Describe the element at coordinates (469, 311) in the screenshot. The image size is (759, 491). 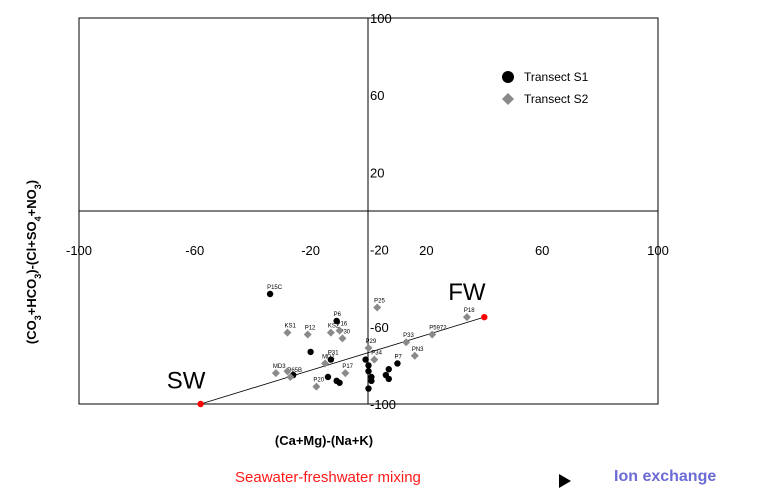
I see `point-label: P18` at that location.